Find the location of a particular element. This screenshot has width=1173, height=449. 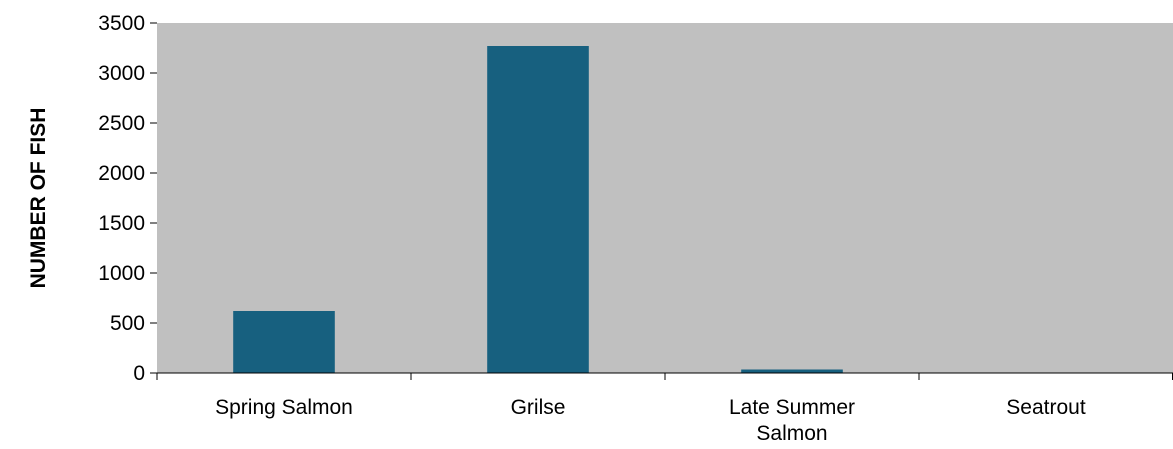

y-tick-label: 500 is located at coordinates (127, 323).